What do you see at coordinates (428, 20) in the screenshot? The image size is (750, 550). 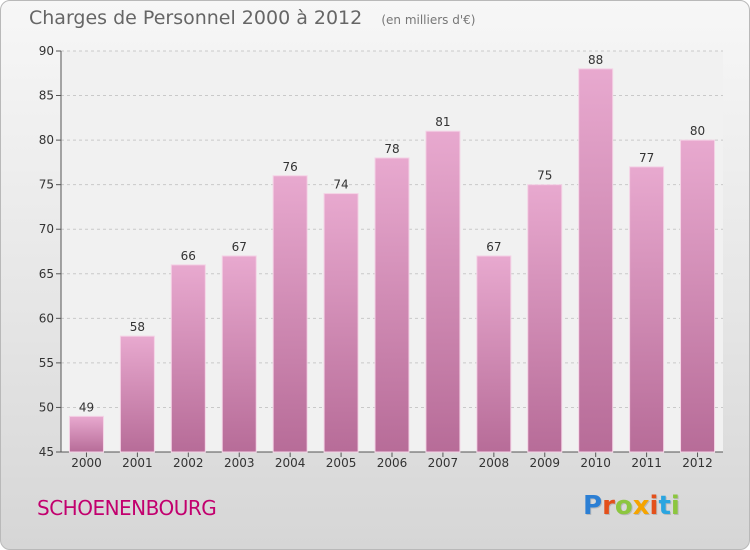 I see `chart-unit: (en milliers d'€)` at bounding box center [428, 20].